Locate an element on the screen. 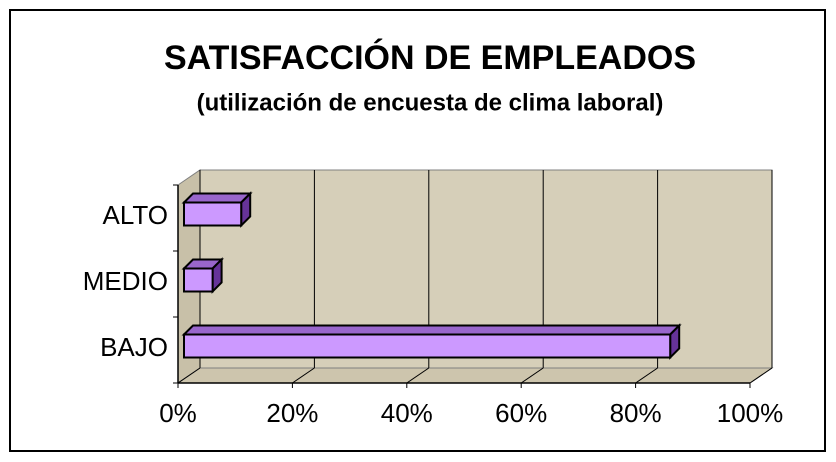  x-tick-label: 20% is located at coordinates (292, 413).